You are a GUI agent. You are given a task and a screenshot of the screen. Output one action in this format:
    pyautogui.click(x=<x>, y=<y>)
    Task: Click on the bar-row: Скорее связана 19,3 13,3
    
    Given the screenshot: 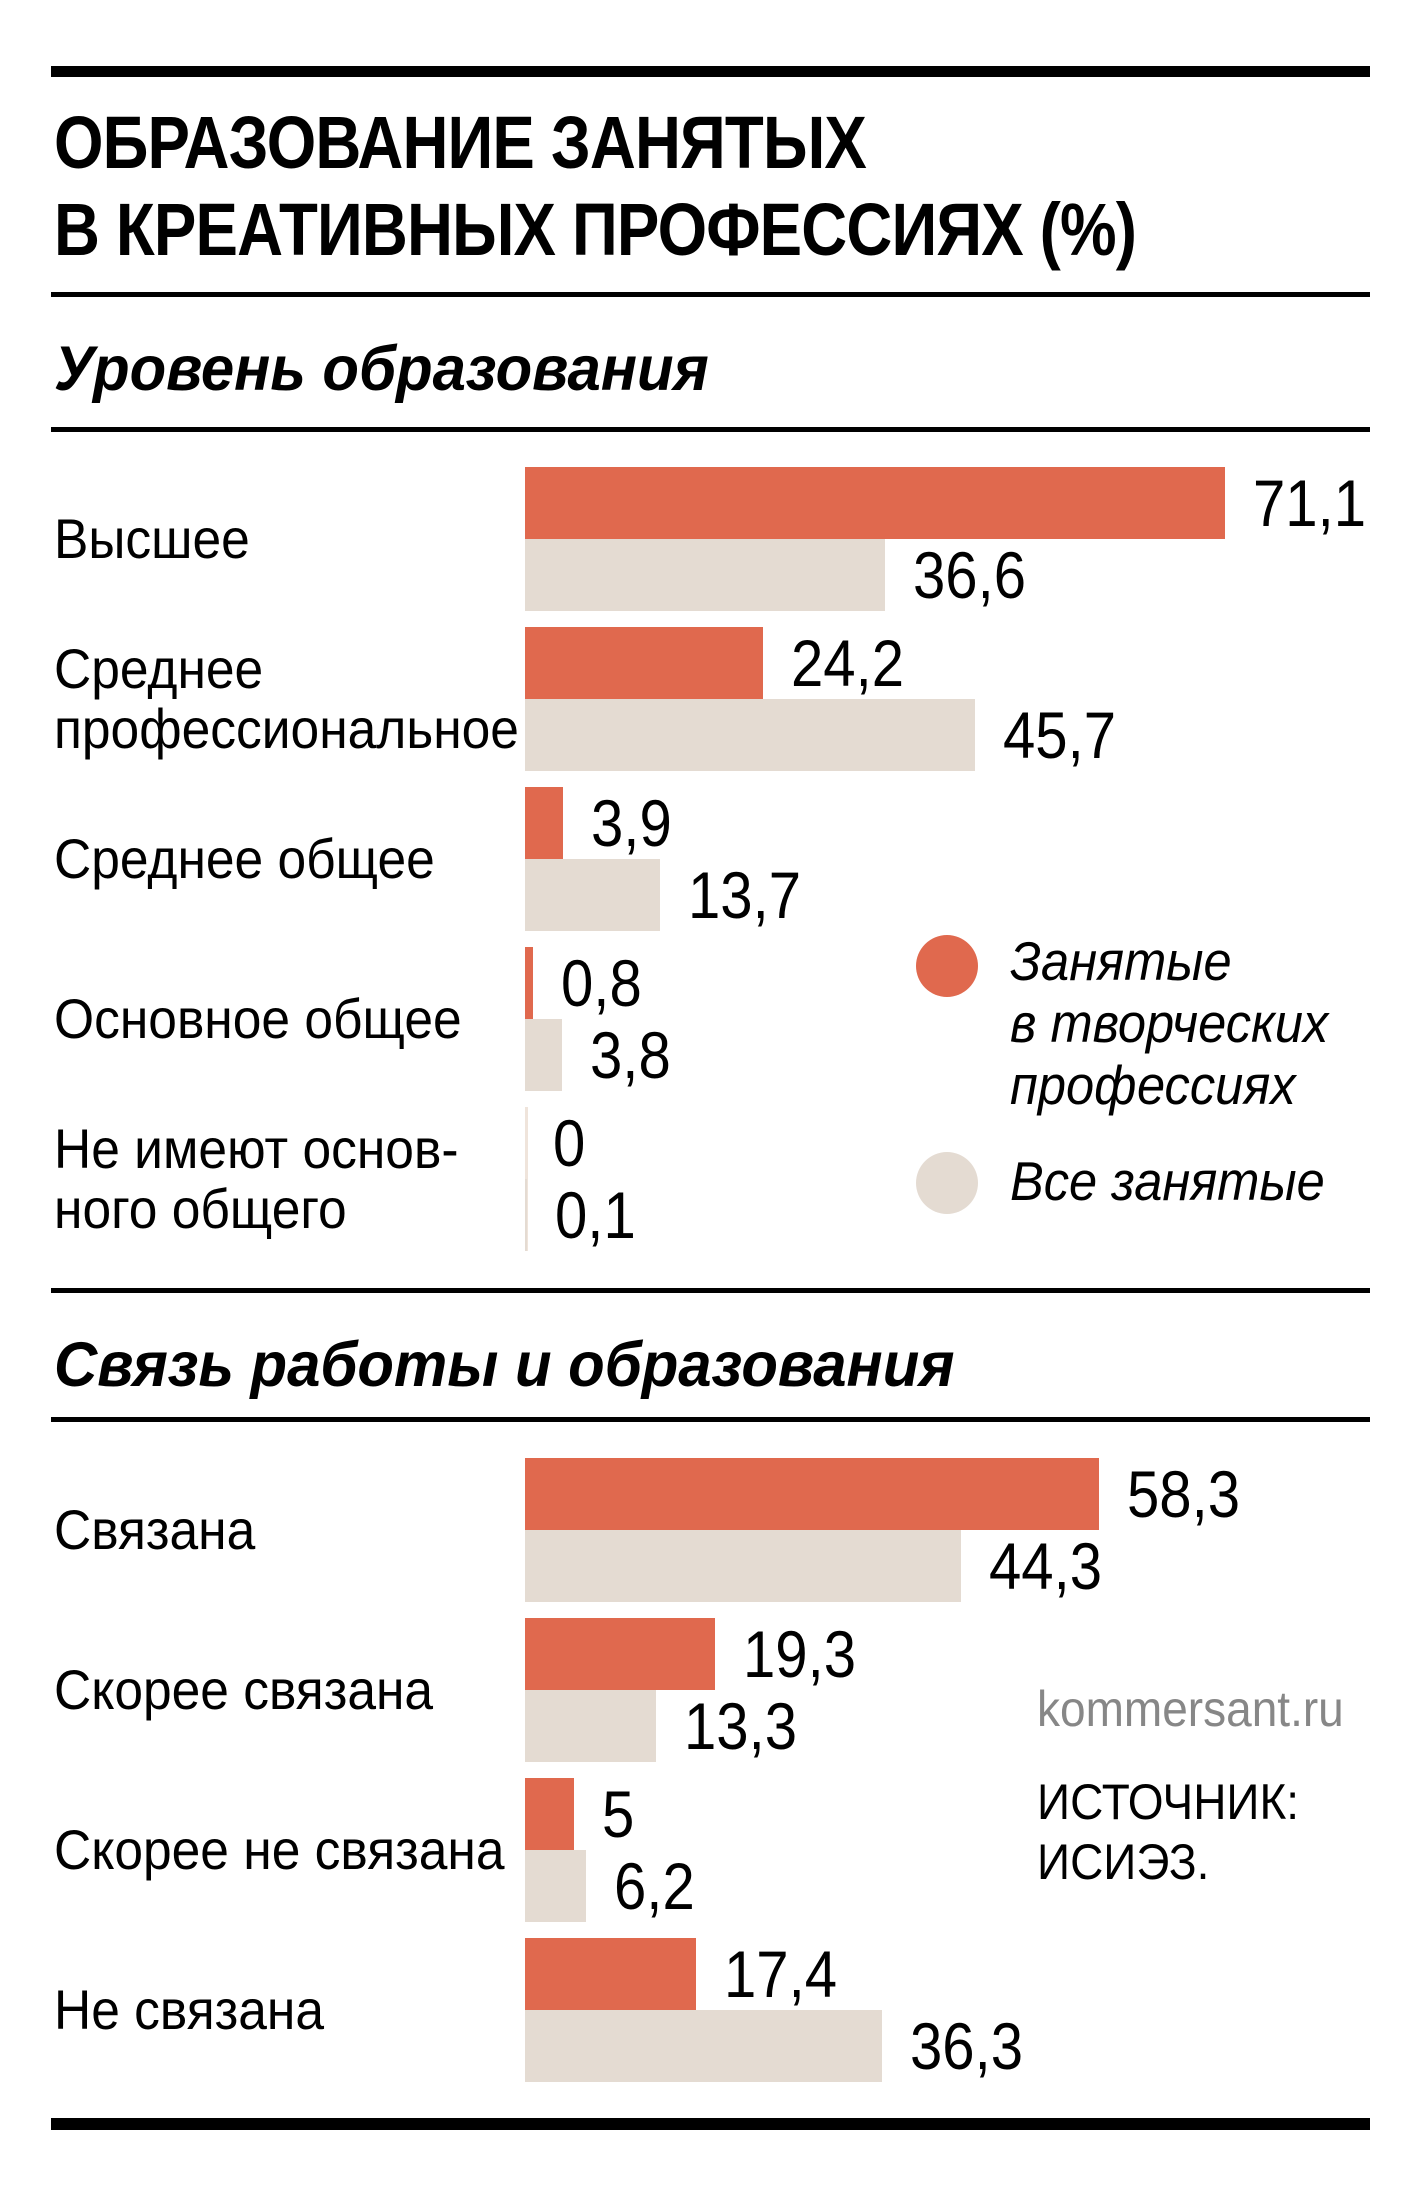 What is the action you would take?
    pyautogui.click(x=707, y=1690)
    